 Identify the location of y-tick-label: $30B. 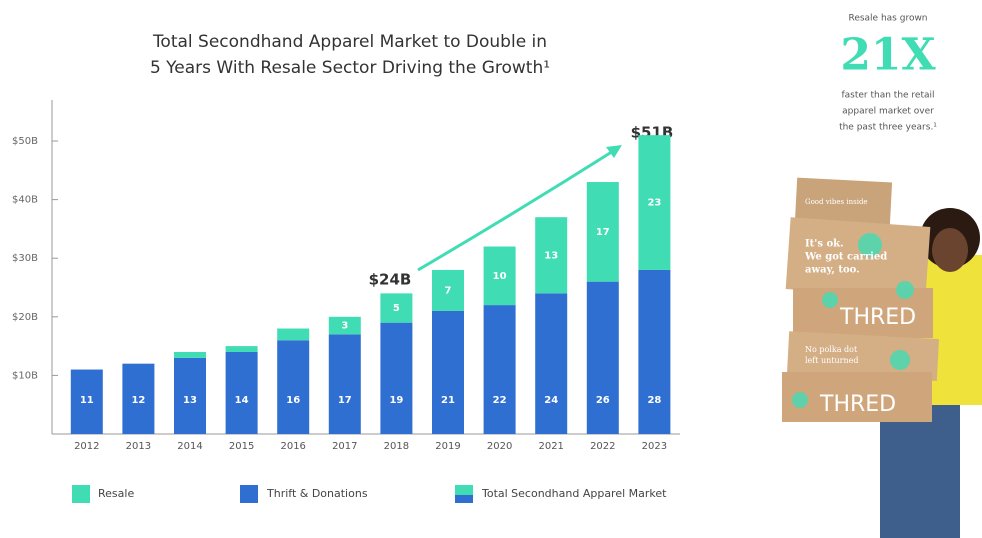
(25, 258).